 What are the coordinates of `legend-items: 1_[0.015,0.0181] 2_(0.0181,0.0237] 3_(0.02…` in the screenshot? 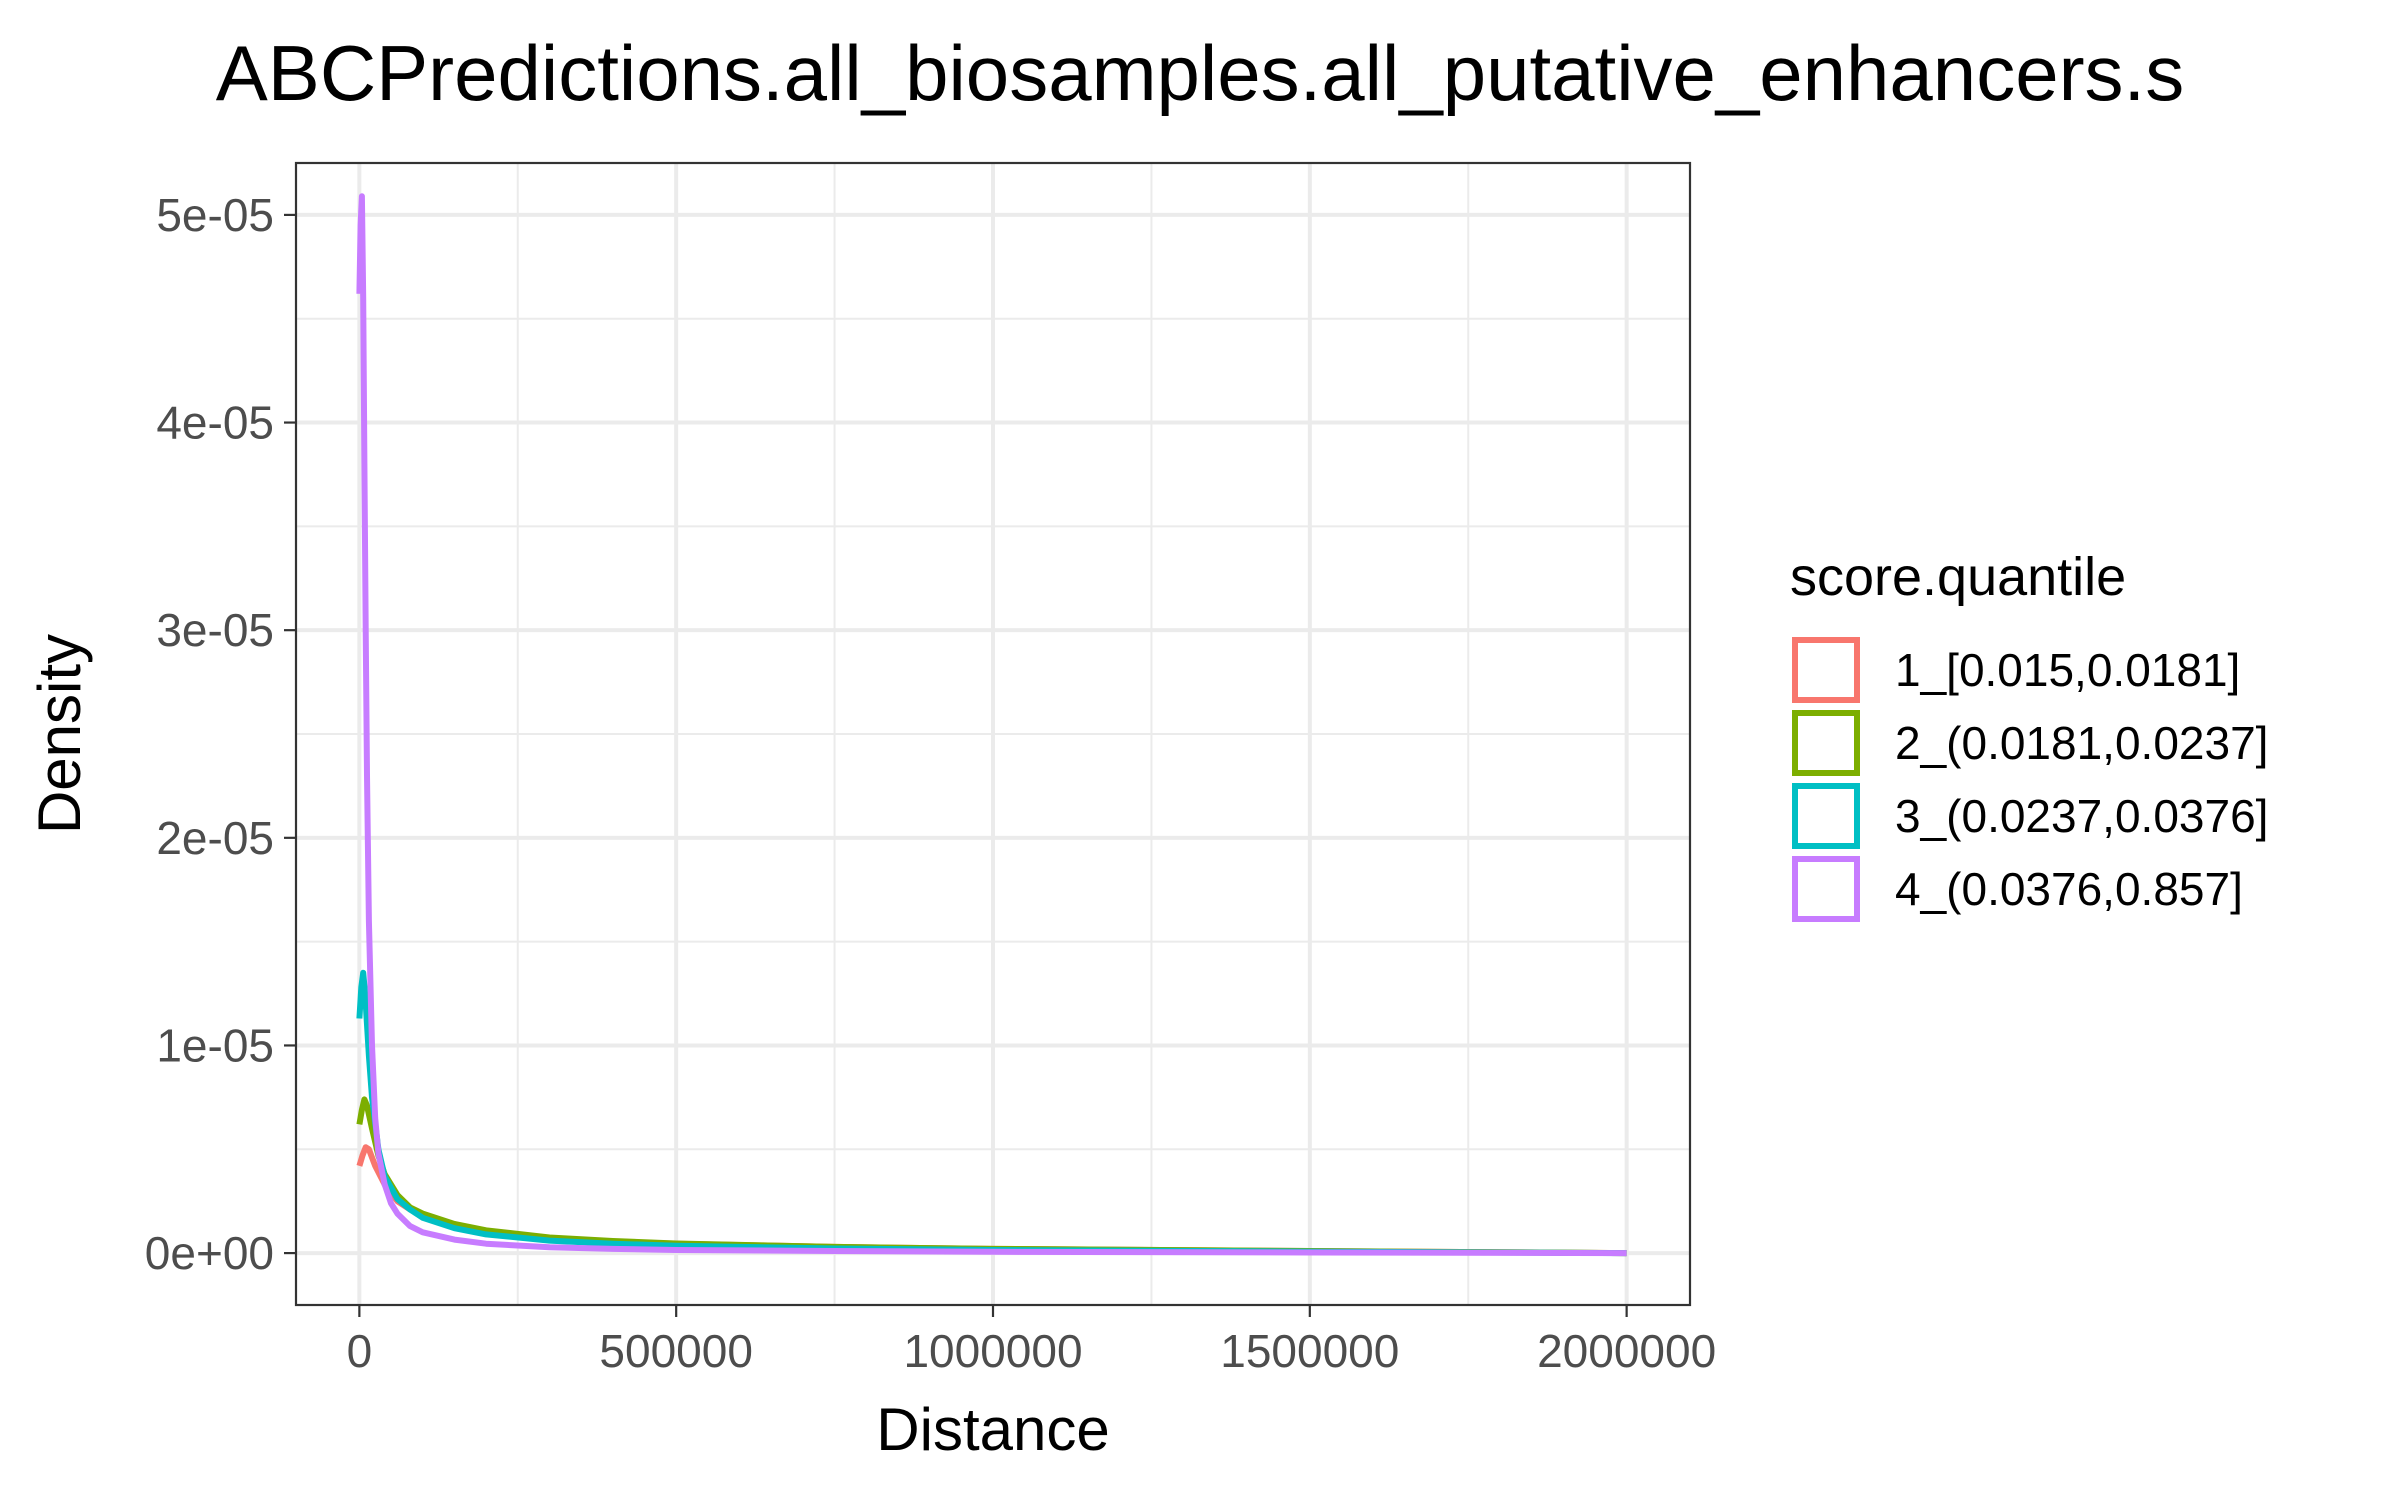 It's located at (2030, 779).